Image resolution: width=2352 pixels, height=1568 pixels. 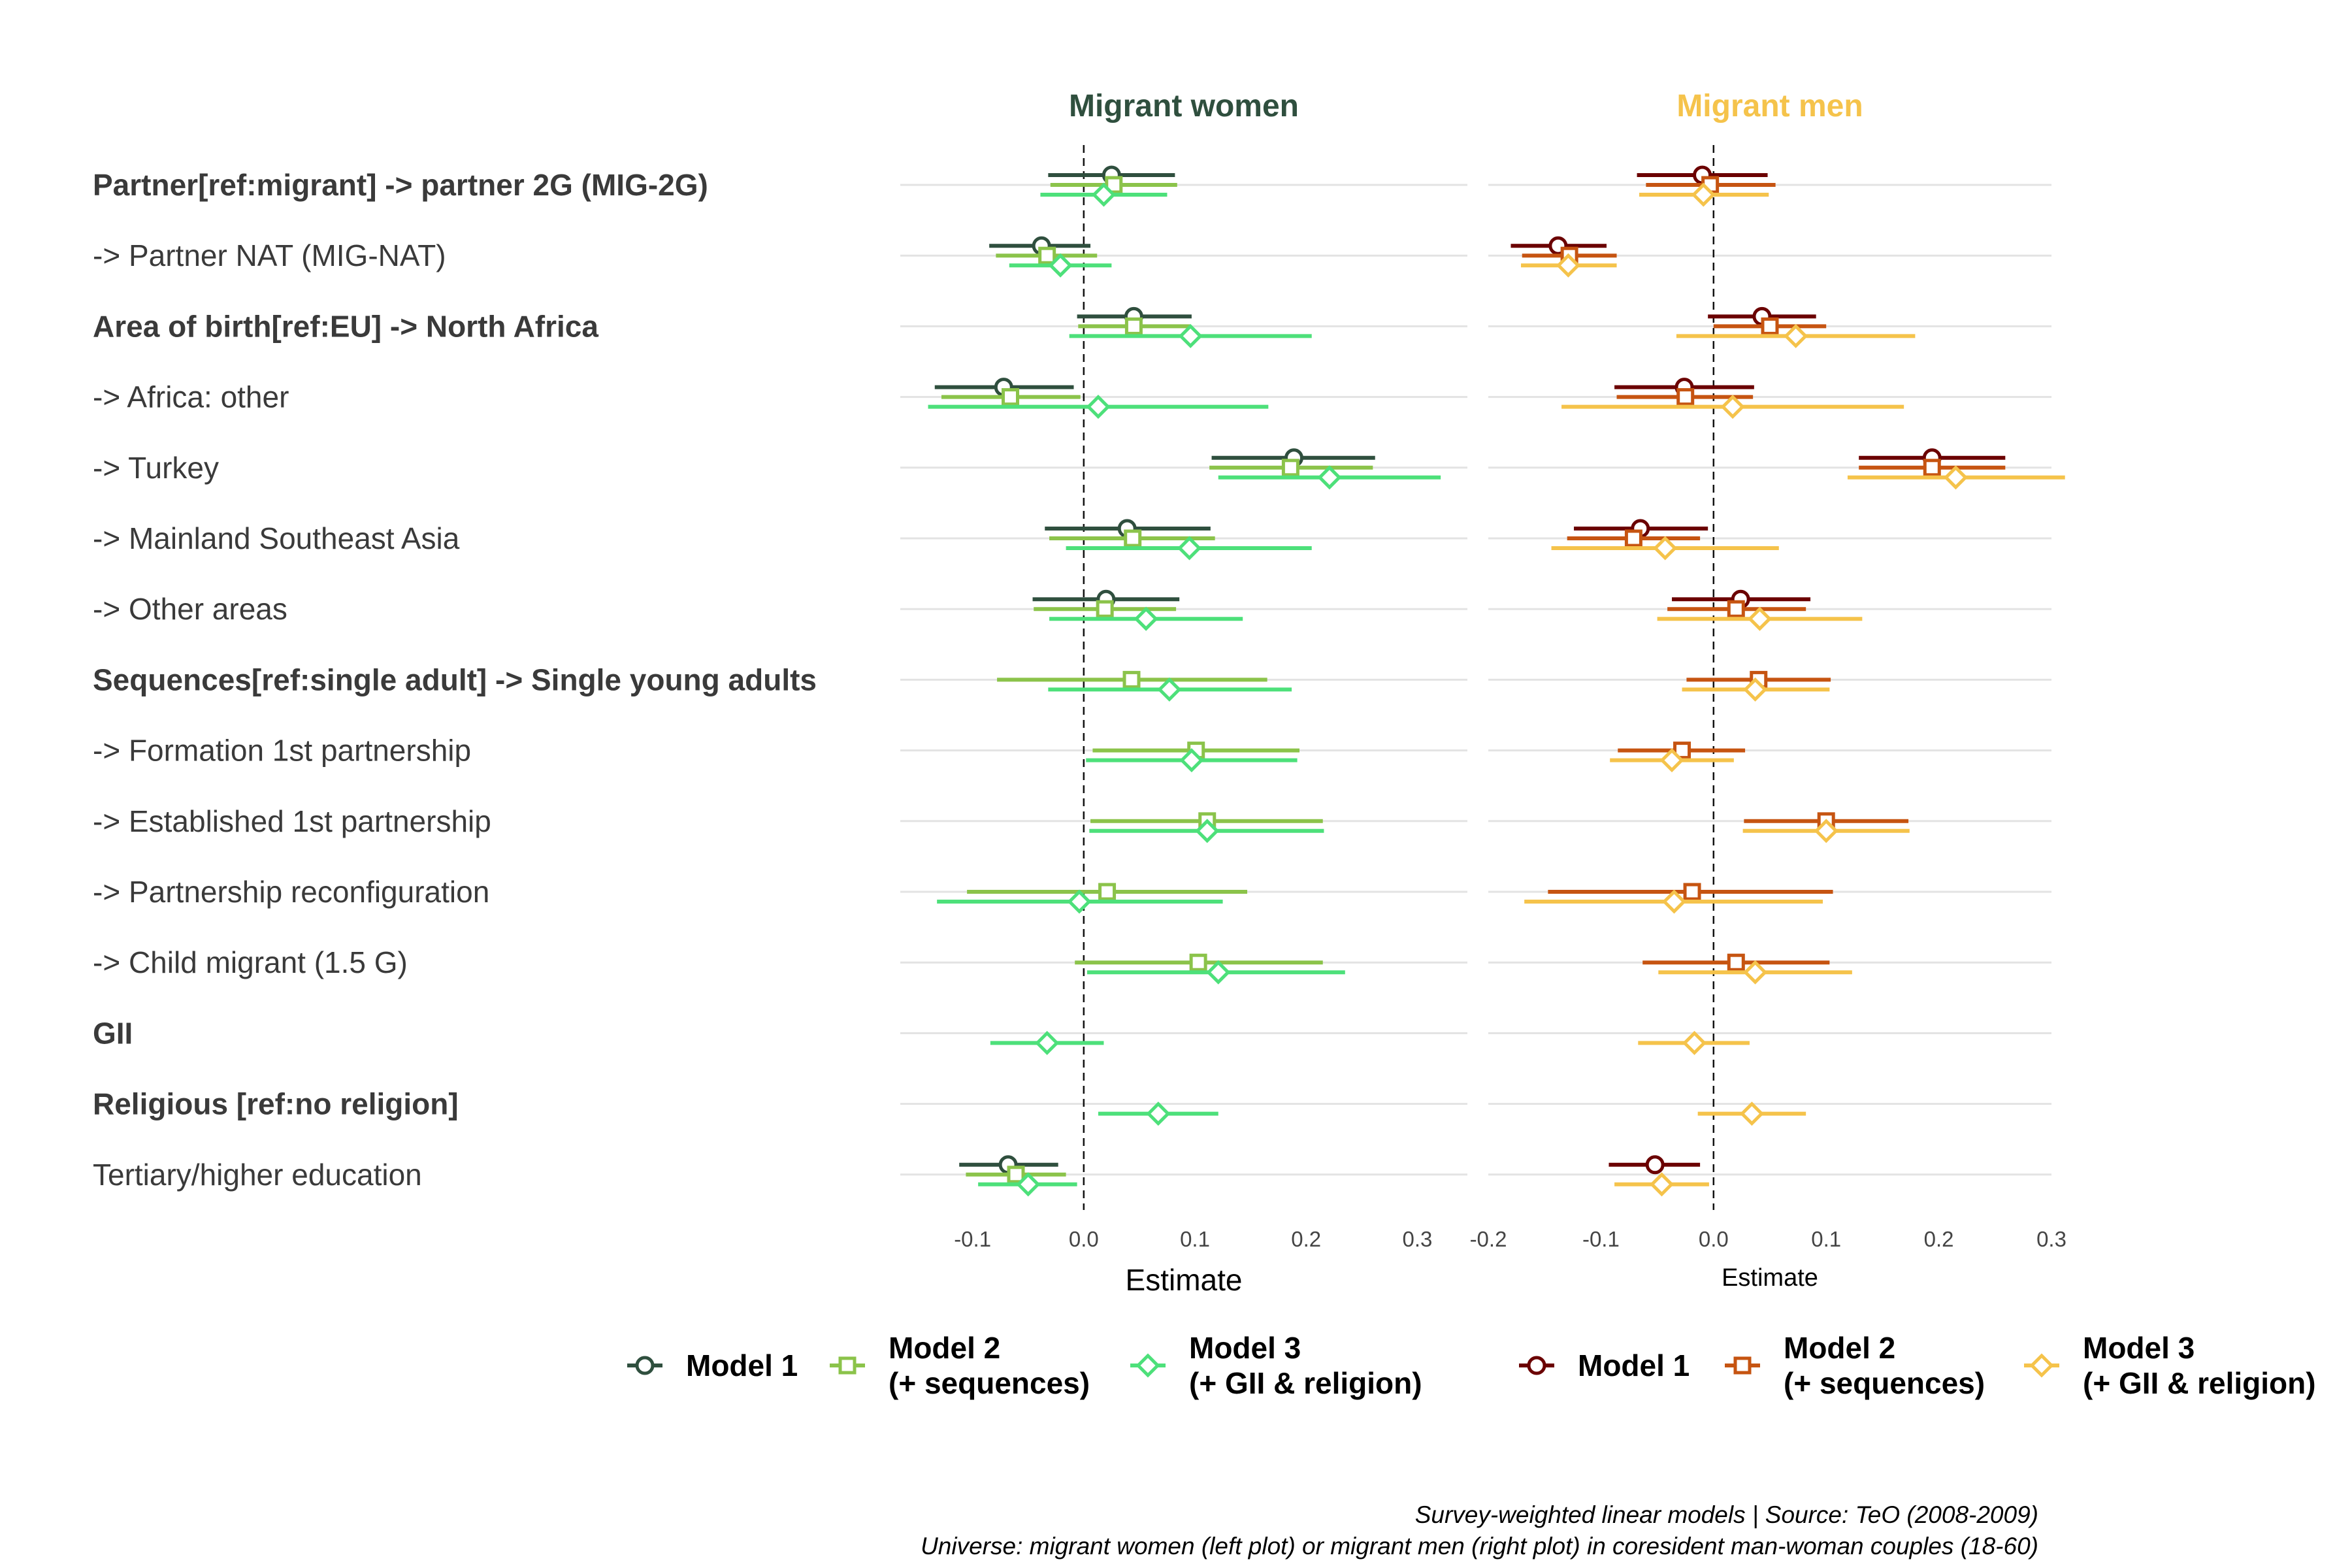 What do you see at coordinates (269, 255) in the screenshot?
I see `term-label: -> Partner NAT (MIG-NAT)` at bounding box center [269, 255].